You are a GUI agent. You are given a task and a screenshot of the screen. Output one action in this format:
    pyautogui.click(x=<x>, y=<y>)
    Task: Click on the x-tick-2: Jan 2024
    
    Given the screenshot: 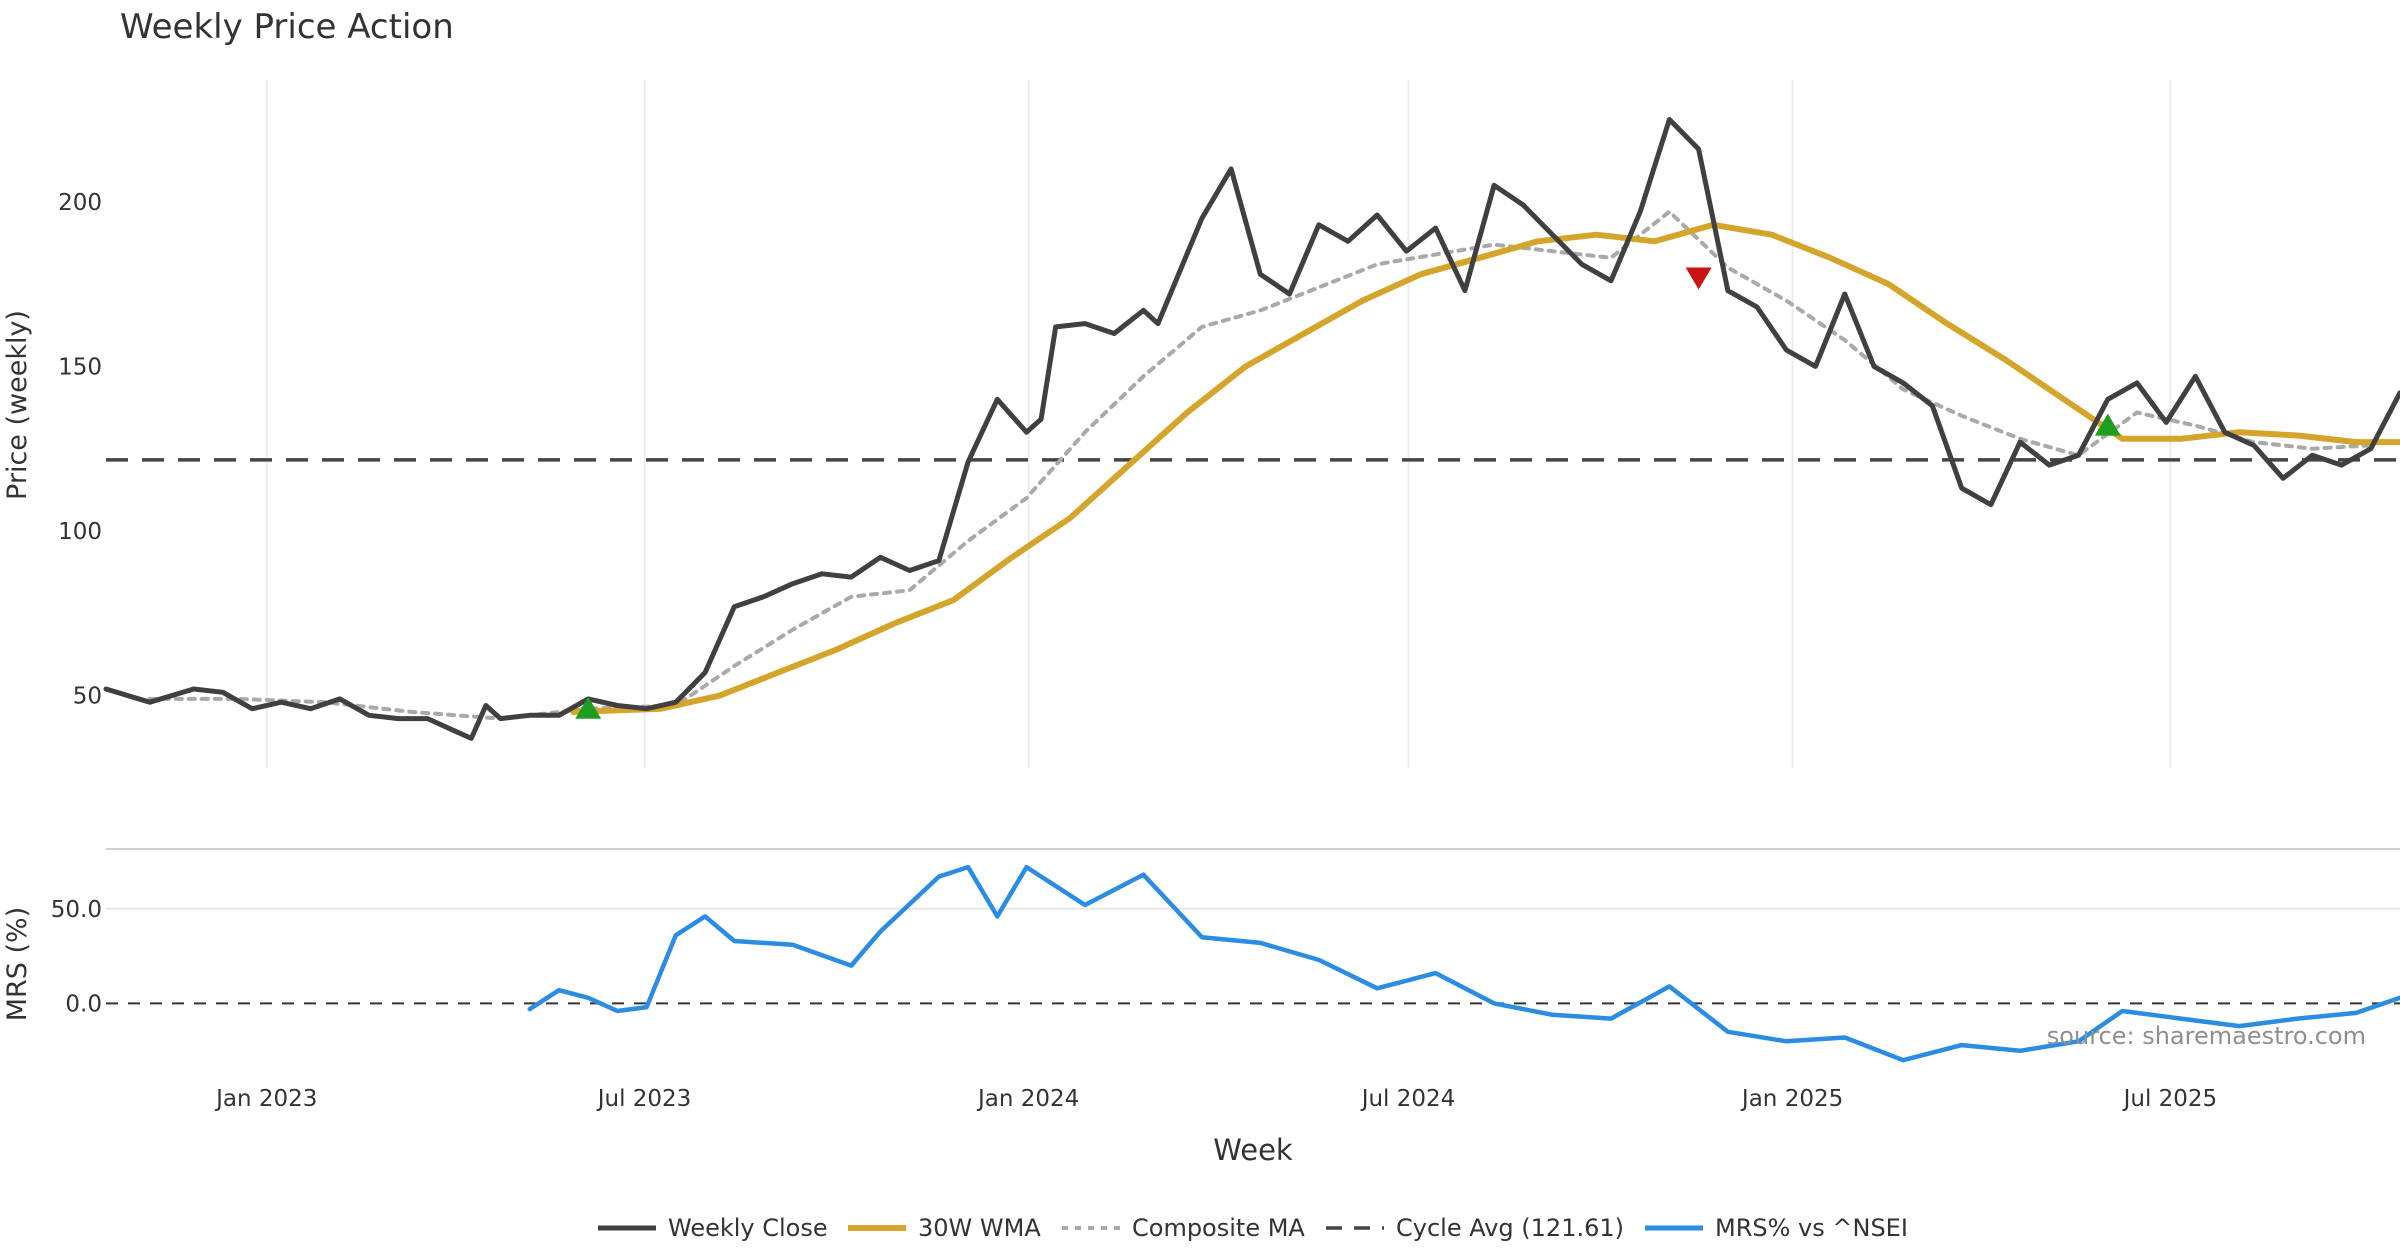 What is the action you would take?
    pyautogui.click(x=1027, y=1099)
    